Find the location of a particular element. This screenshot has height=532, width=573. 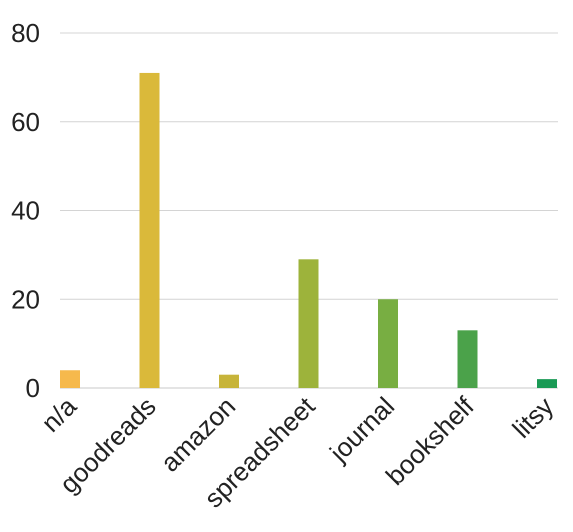

x-tick-label: journal is located at coordinates (361, 429).